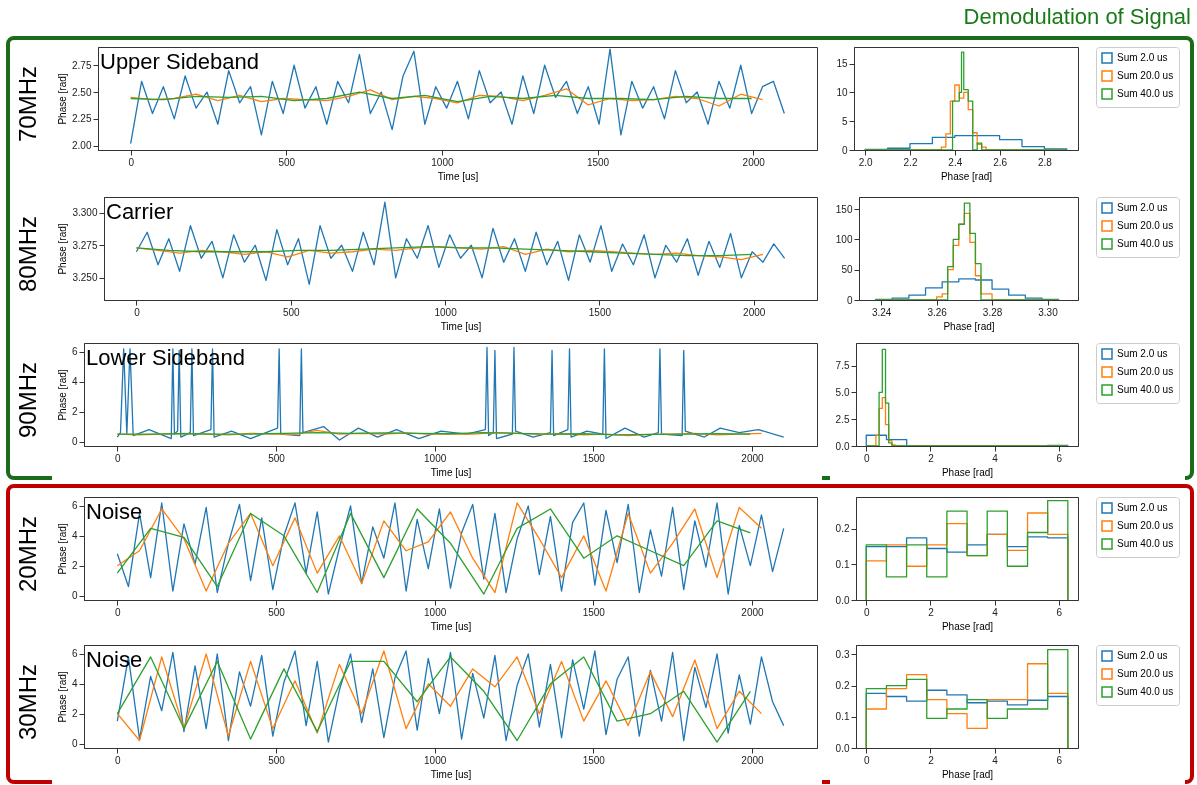 The height and width of the screenshot is (785, 1197). I want to click on chart-title: Carrier, so click(140, 211).